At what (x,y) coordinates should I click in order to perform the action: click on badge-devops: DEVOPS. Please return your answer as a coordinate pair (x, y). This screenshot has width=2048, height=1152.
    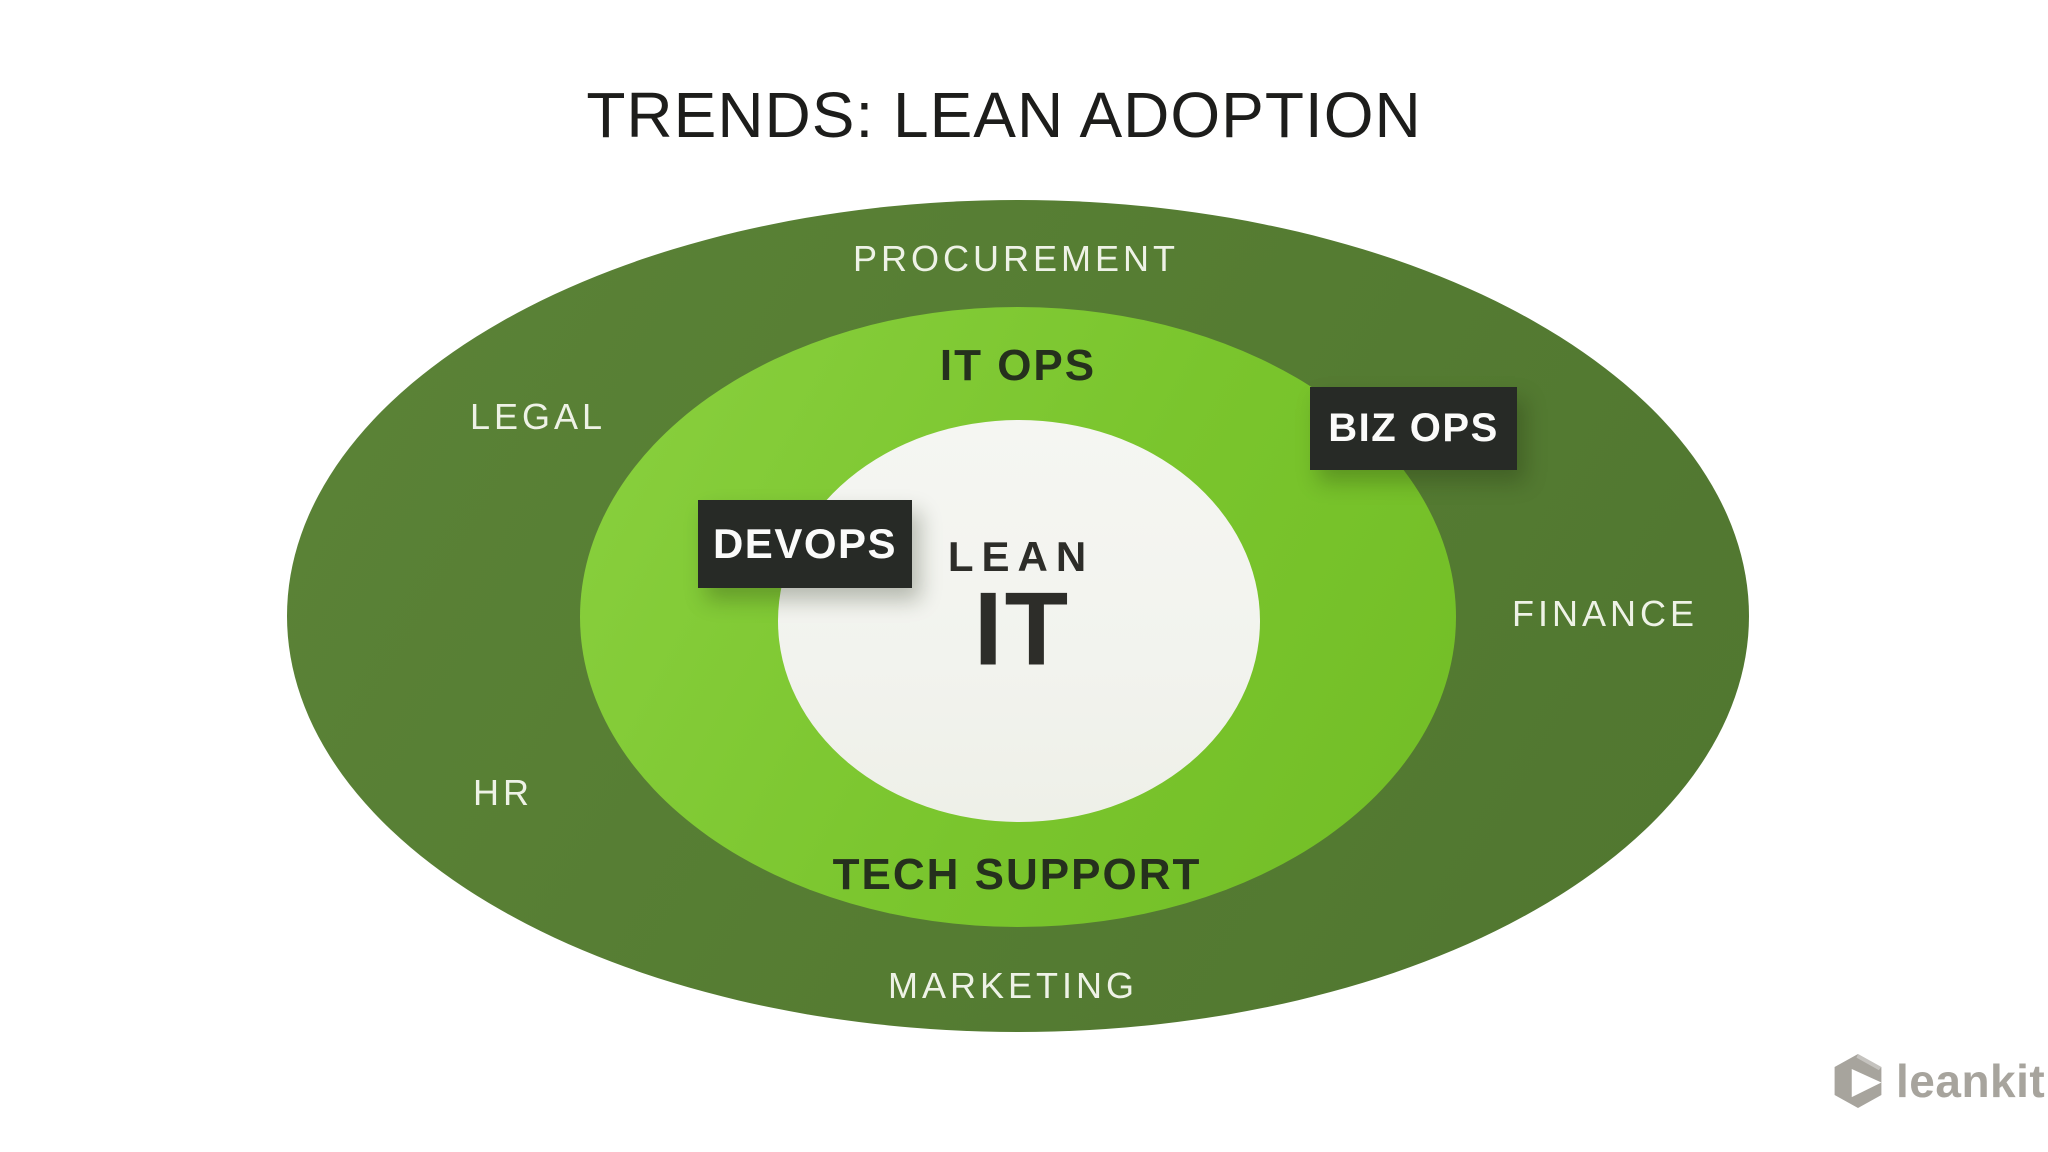
    Looking at the image, I should click on (805, 544).